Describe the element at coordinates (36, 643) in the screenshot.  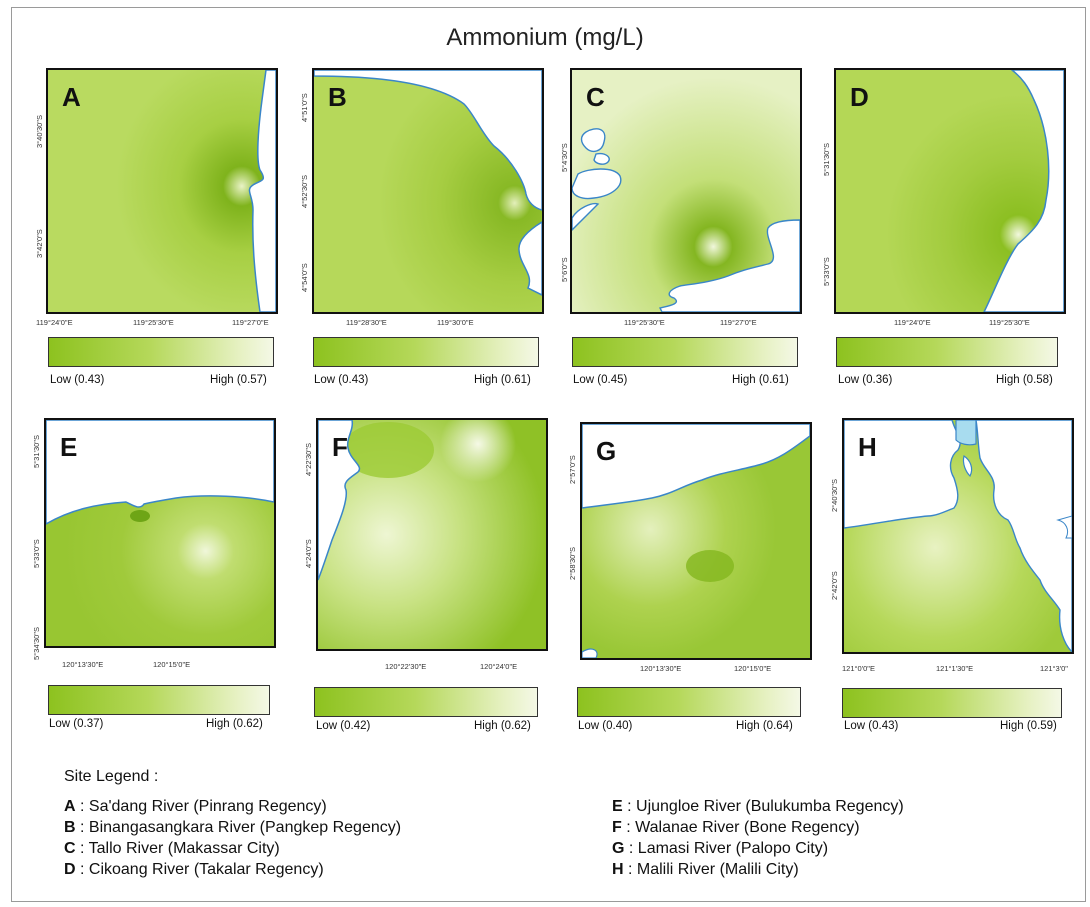
I see `lat-tick: 5°34'30"S` at that location.